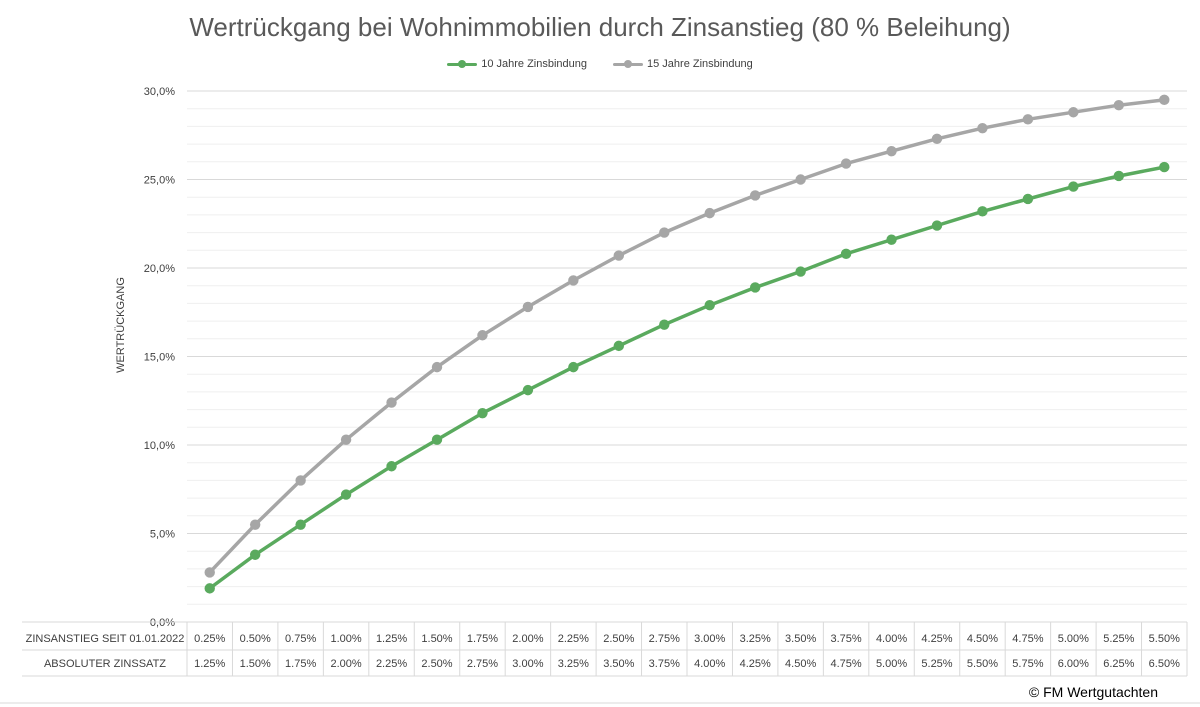 The width and height of the screenshot is (1200, 707). What do you see at coordinates (159, 446) in the screenshot?
I see `y-tick-label: 10,0%` at bounding box center [159, 446].